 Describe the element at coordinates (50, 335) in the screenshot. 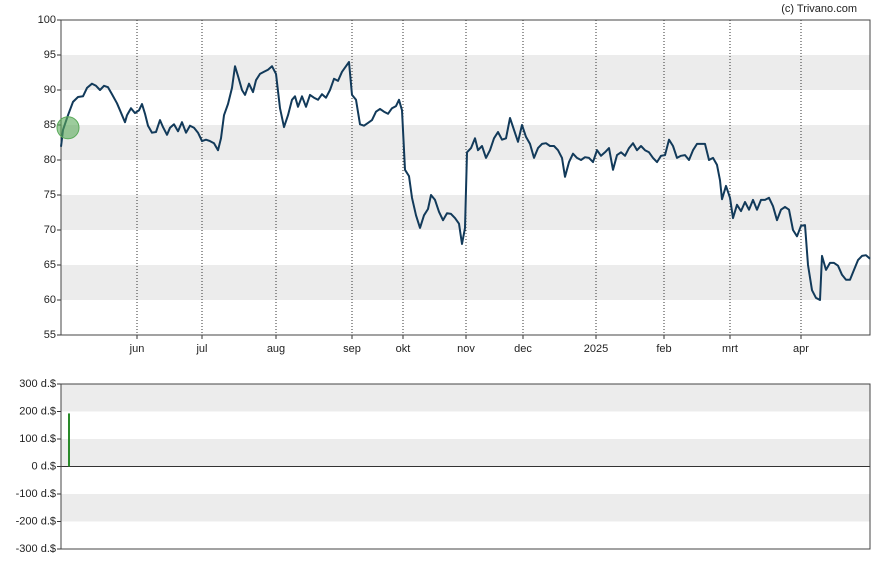

I see `y-tick-label: 55` at that location.